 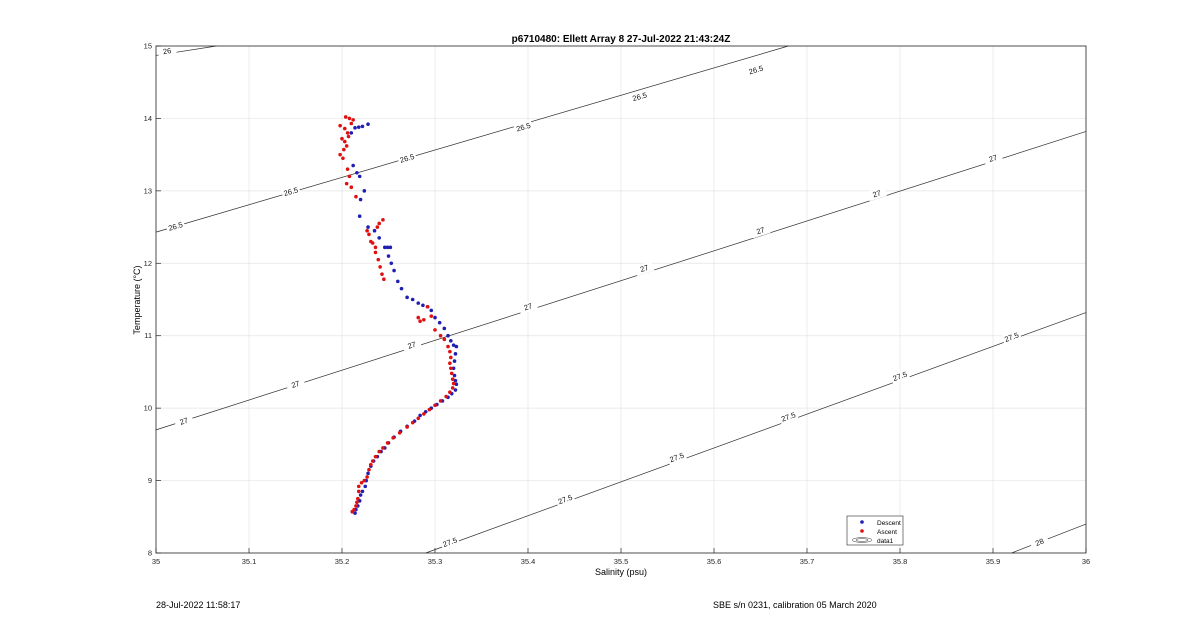 I want to click on legend-marker-descent, so click(x=862, y=522).